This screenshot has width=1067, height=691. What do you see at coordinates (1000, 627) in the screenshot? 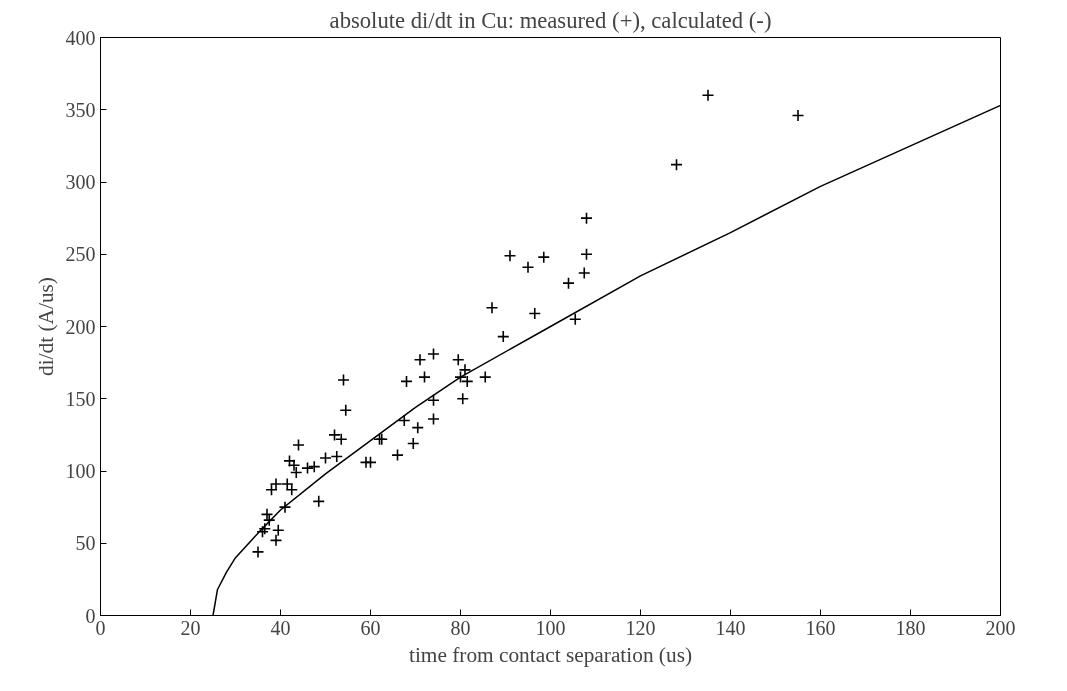
I see `x-tick-label: 200` at bounding box center [1000, 627].